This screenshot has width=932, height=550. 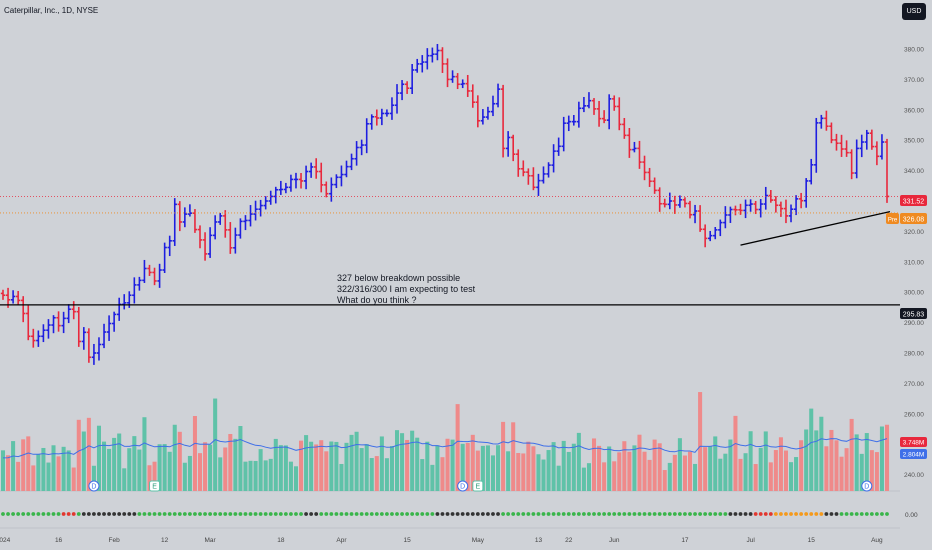 I want to click on pre-market-badge: Pre 326.08, so click(x=906, y=218).